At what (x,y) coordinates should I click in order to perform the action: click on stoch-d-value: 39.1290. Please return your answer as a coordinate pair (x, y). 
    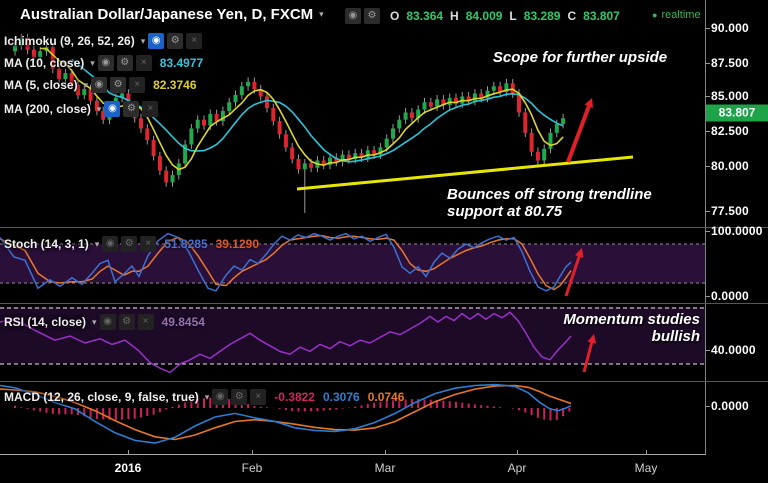
    Looking at the image, I should click on (237, 244).